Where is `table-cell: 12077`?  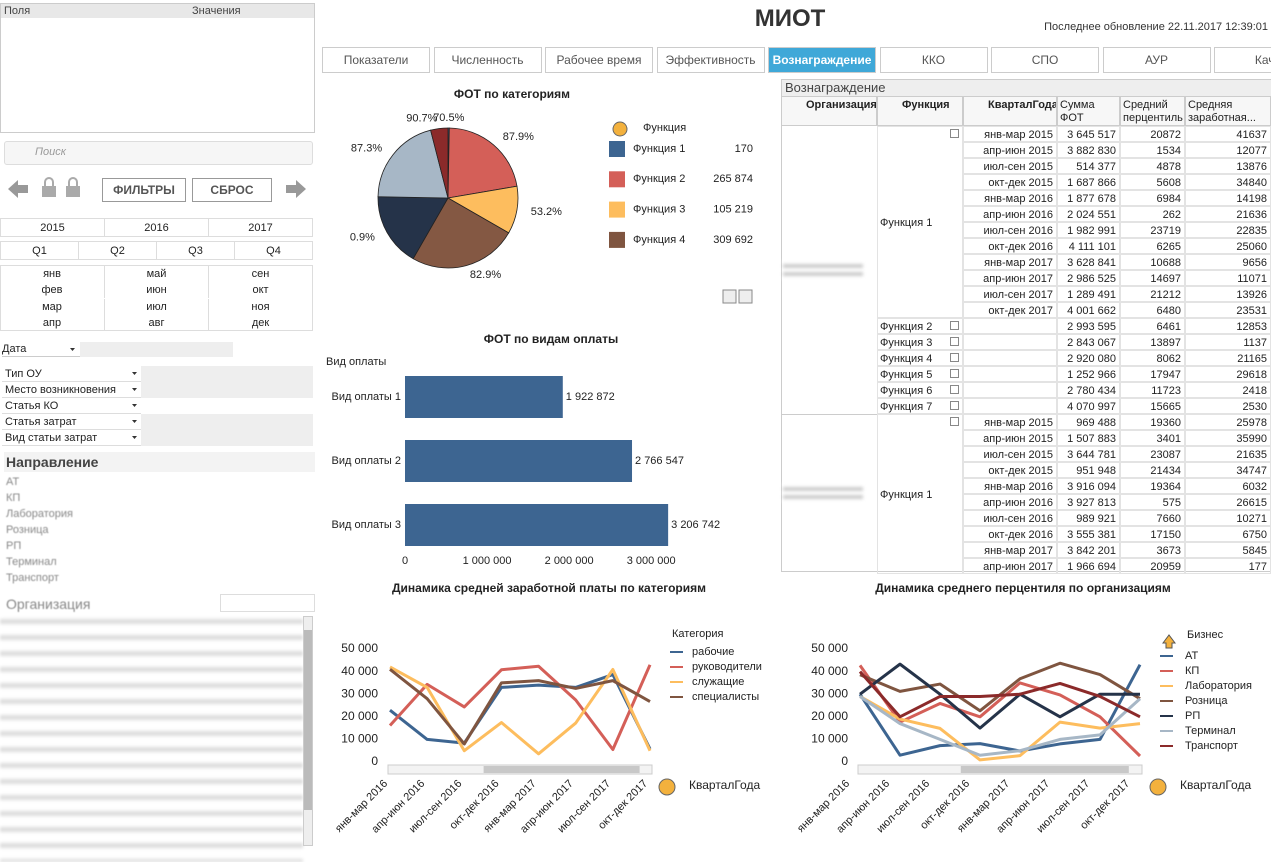 table-cell: 12077 is located at coordinates (1228, 150).